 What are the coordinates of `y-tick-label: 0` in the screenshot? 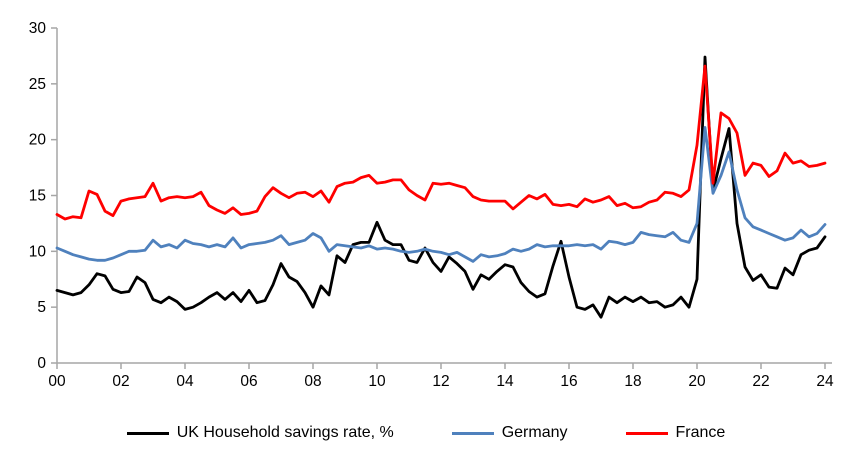 It's located at (41, 363).